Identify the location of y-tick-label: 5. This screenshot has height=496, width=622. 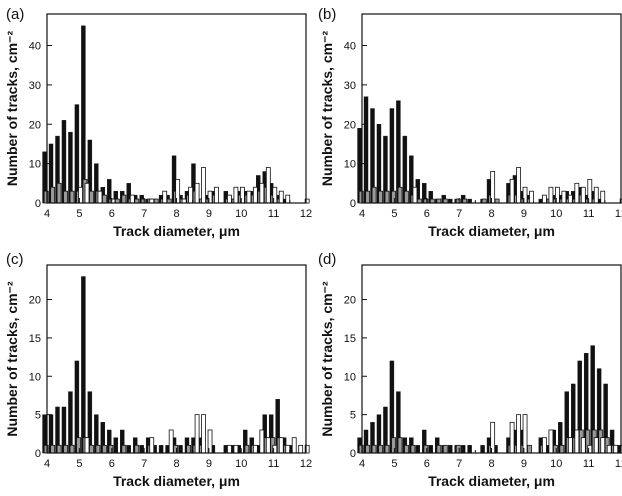
(353, 416).